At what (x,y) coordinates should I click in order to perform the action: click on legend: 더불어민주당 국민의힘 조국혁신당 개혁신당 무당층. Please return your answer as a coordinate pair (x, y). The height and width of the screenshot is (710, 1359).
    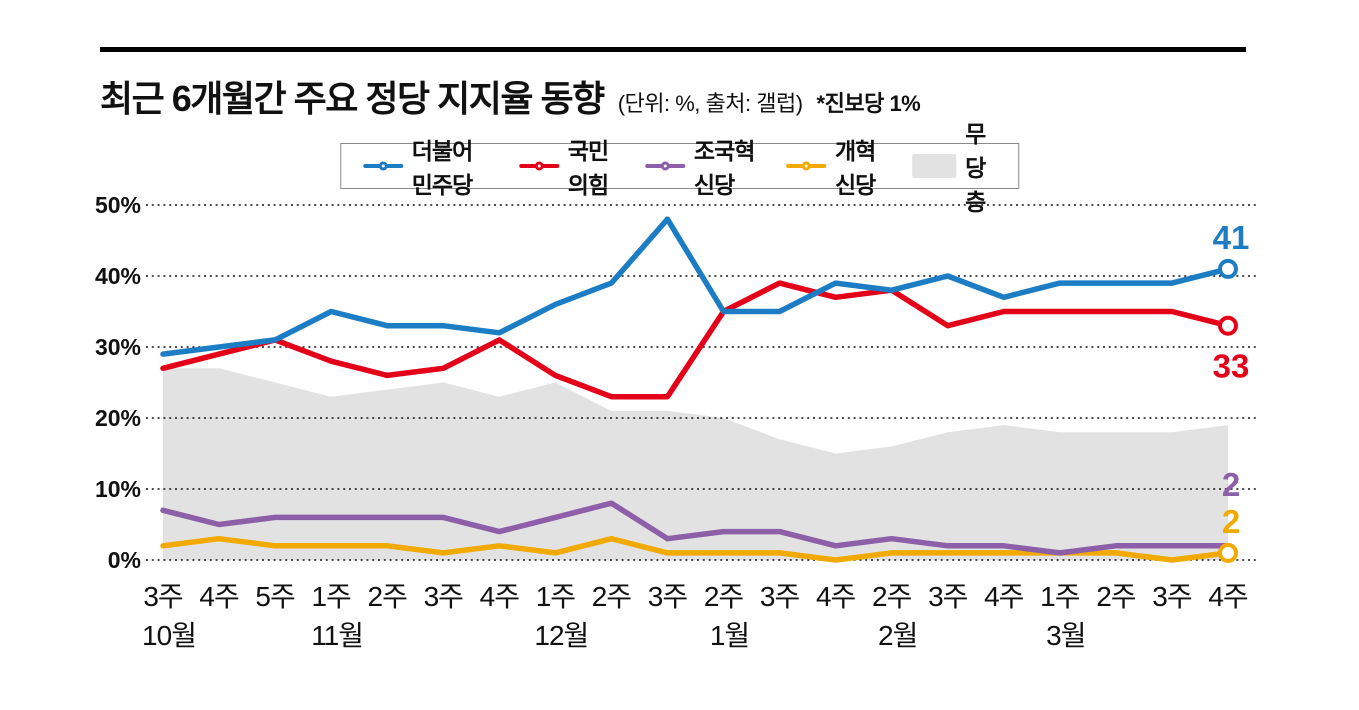
    Looking at the image, I should click on (679, 168).